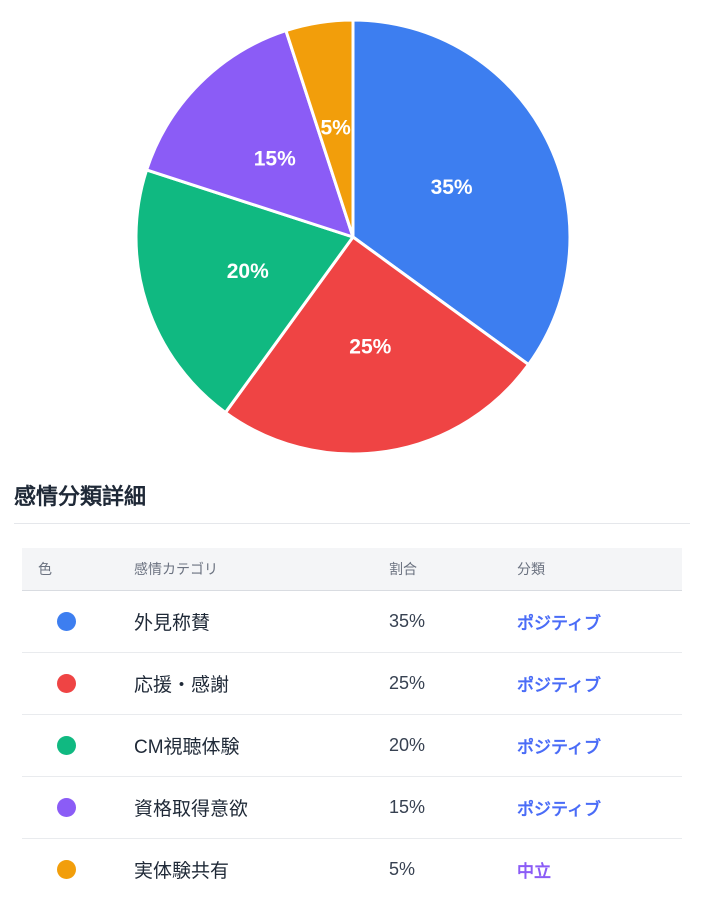 This screenshot has height=909, width=704. What do you see at coordinates (182, 686) in the screenshot?
I see `category-cell: 応援・感謝` at bounding box center [182, 686].